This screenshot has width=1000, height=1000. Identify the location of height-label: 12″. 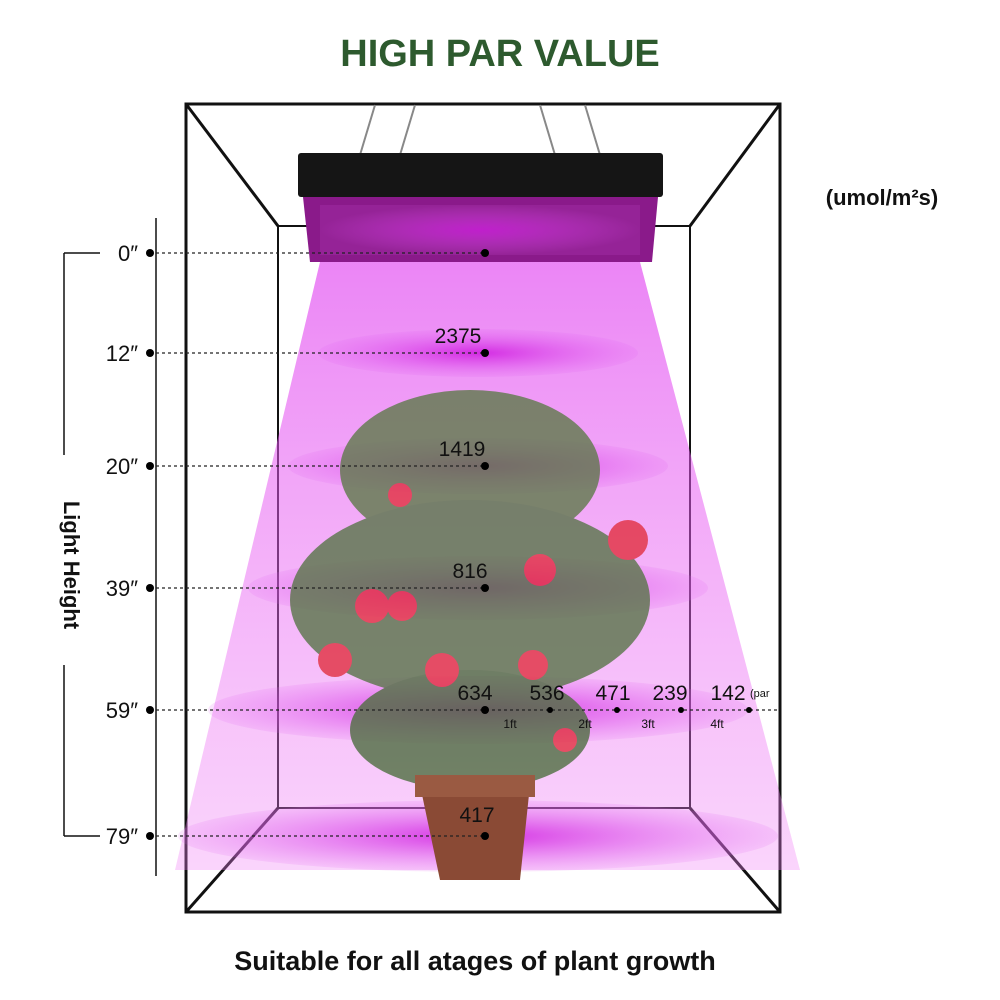
(122, 353).